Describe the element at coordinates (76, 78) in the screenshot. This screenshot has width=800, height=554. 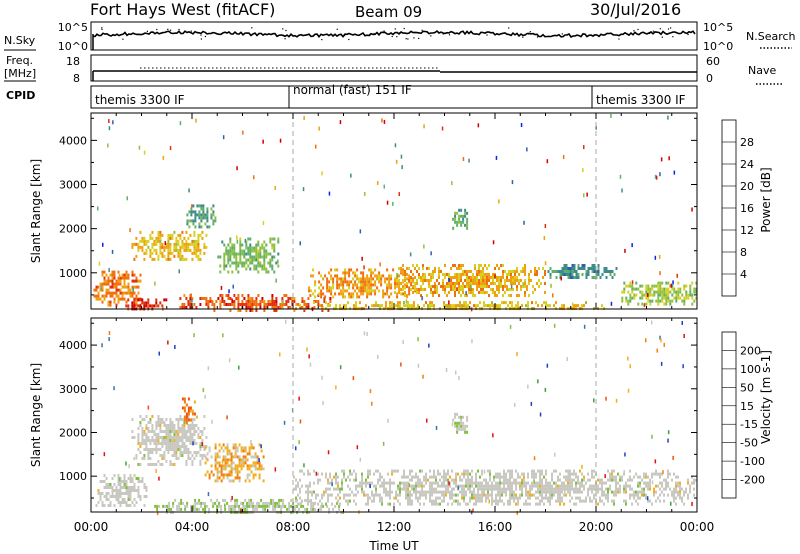
I see `freq-left-tick-bottom: 8` at that location.